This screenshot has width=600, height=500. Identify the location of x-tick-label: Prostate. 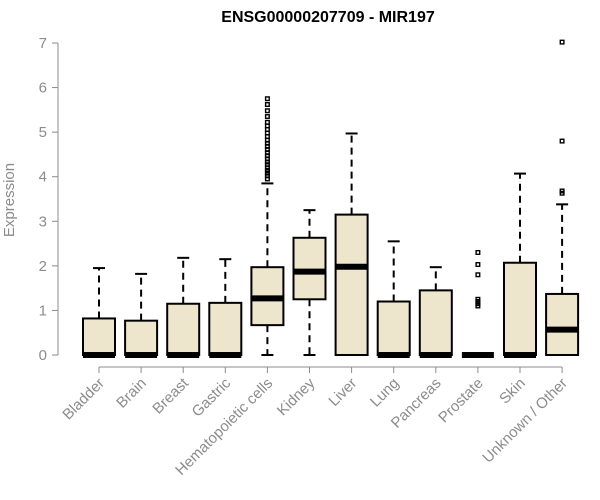
(461, 401).